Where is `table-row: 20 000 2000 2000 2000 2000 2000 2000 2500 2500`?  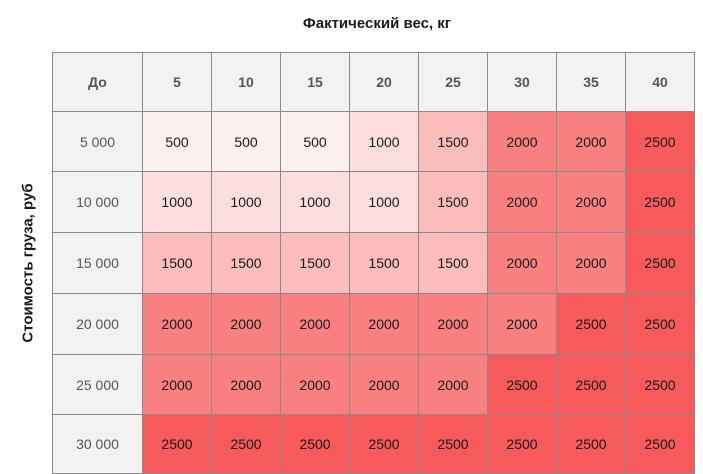
table-row: 20 000 2000 2000 2000 2000 2000 2000 2500 2500 is located at coordinates (373, 324).